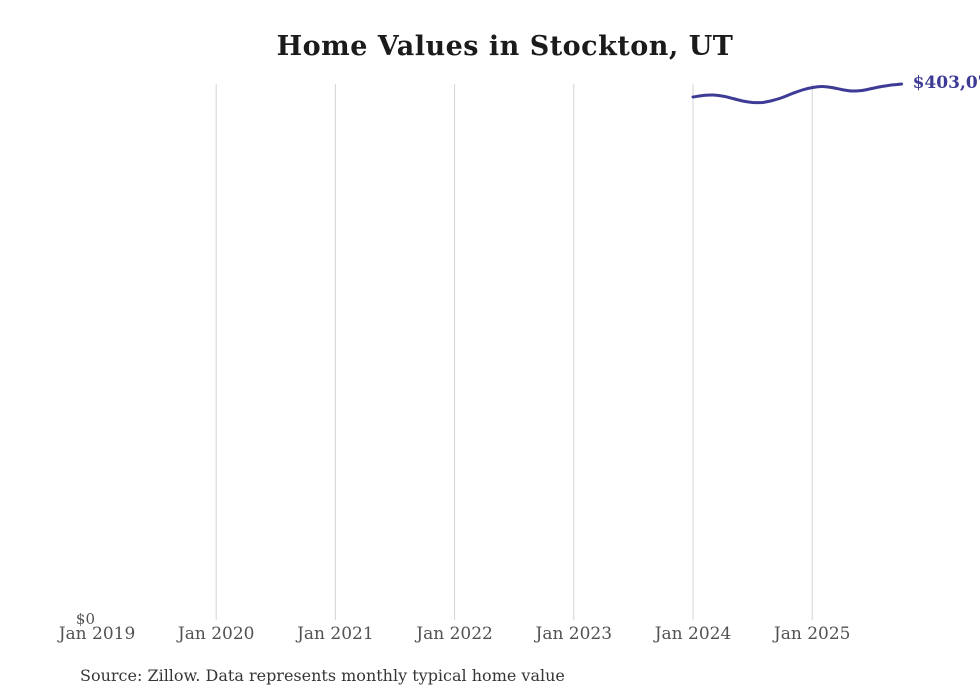 This screenshot has height=699, width=980. I want to click on y-axis-zero-label: $0, so click(85, 619).